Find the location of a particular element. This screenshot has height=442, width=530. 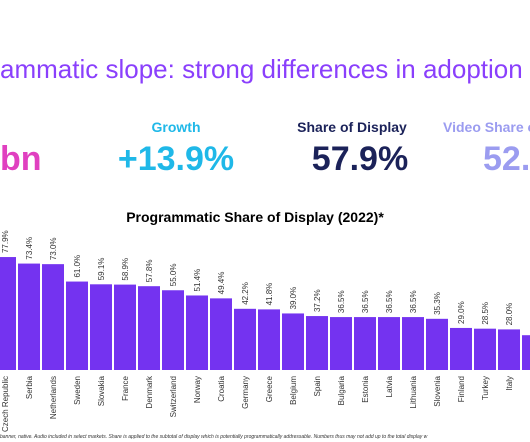

value-label: 55.0% is located at coordinates (173, 275).